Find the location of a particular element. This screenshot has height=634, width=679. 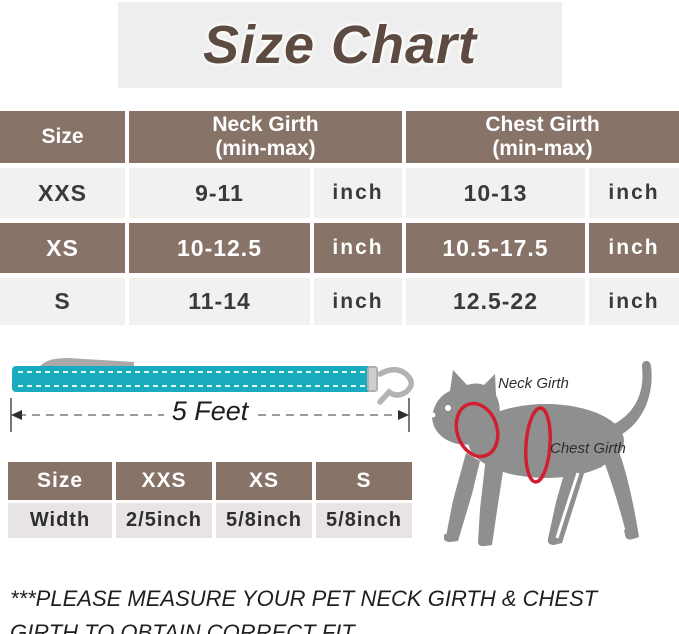

size-table-cell-neck: 9-11 is located at coordinates (219, 193).